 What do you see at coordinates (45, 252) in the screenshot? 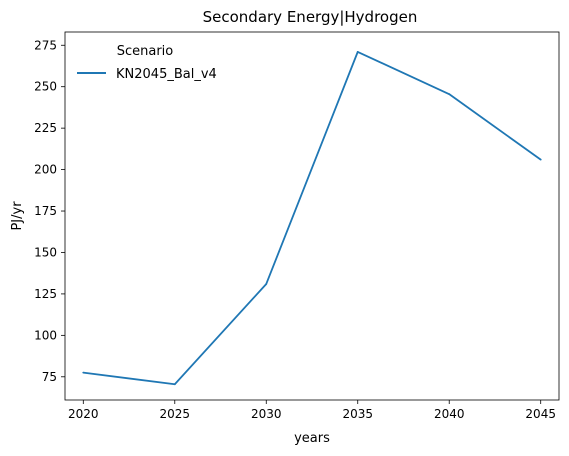
I see `y-tick-label: 150` at bounding box center [45, 252].